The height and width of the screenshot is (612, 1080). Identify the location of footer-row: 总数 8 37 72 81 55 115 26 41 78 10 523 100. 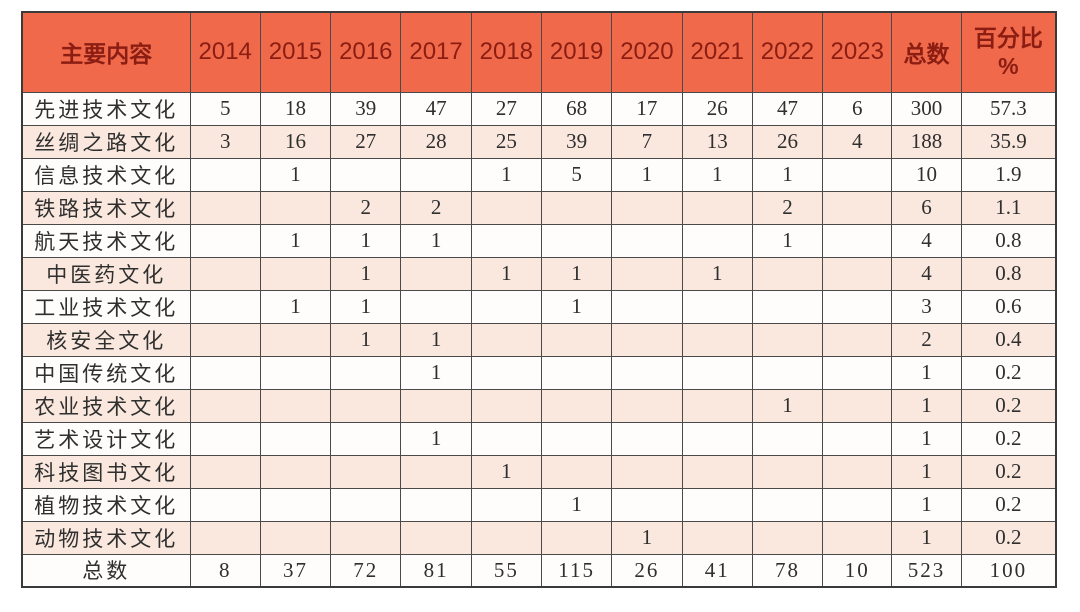
(539, 570).